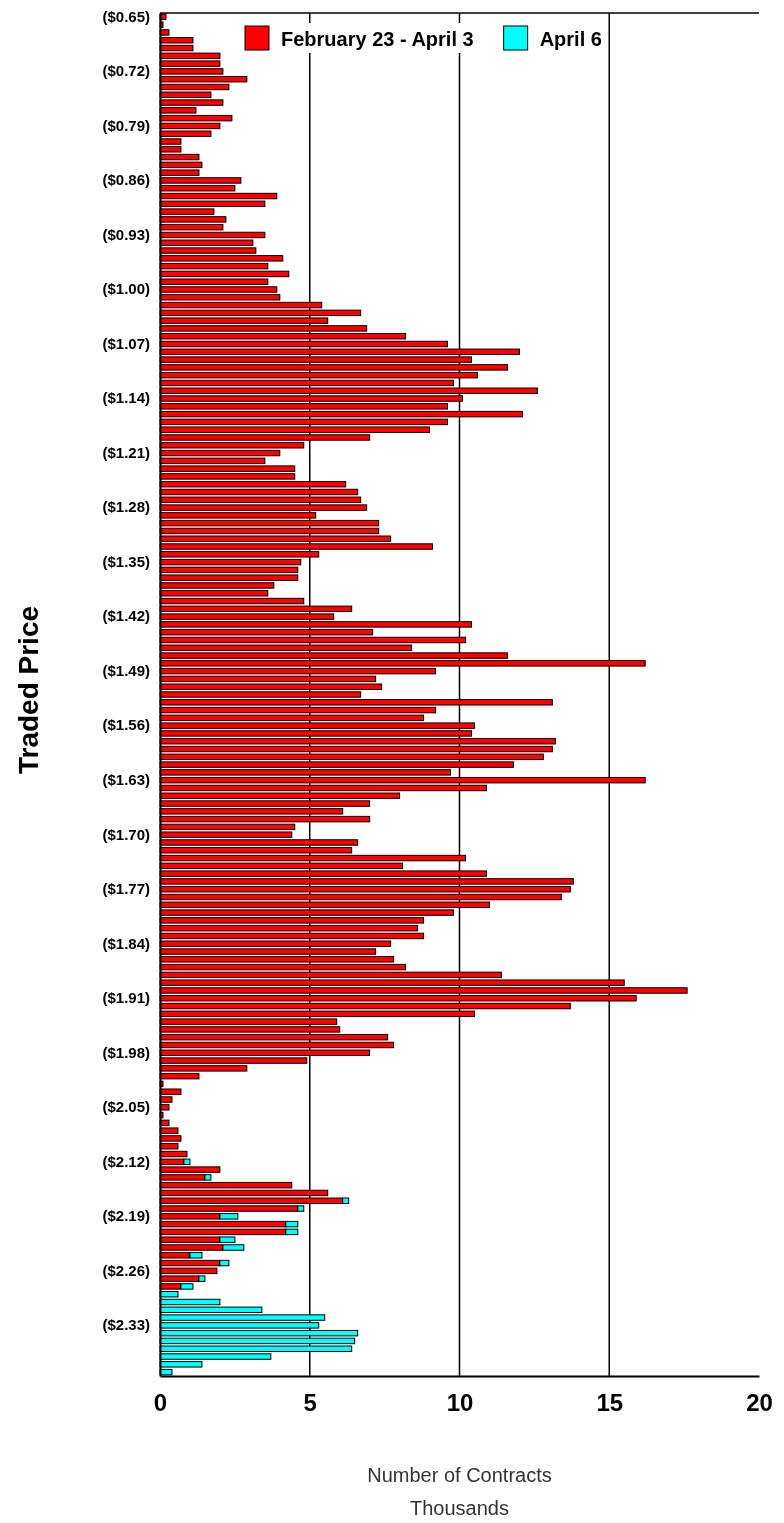 The height and width of the screenshot is (1523, 784). What do you see at coordinates (126, 125) in the screenshot?
I see `y-tick-label: ($0.79)` at bounding box center [126, 125].